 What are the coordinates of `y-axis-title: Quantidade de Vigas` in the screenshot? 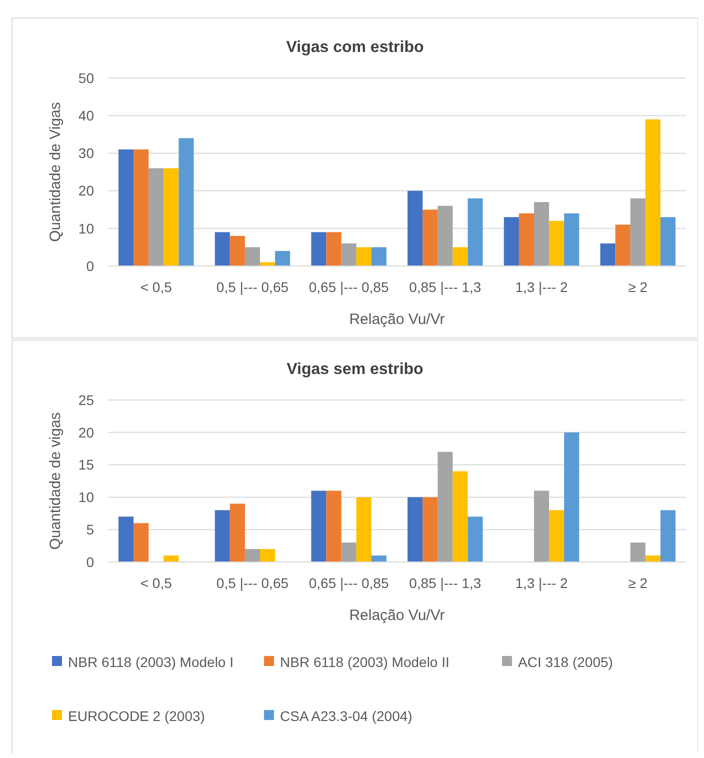 It's located at (55, 172).